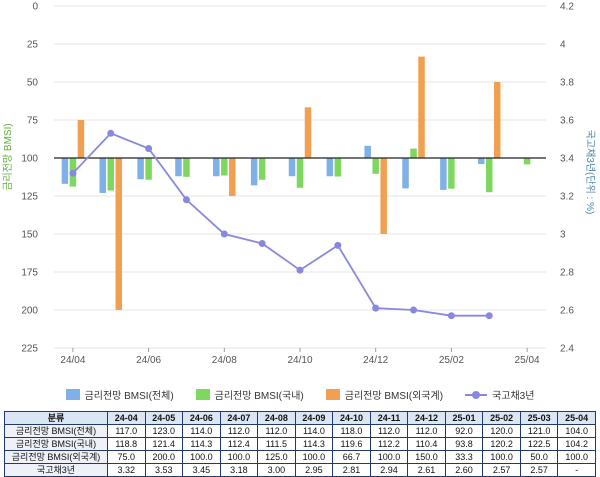  Describe the element at coordinates (29, 273) in the screenshot. I see `y-left-tick-label: 175` at that location.